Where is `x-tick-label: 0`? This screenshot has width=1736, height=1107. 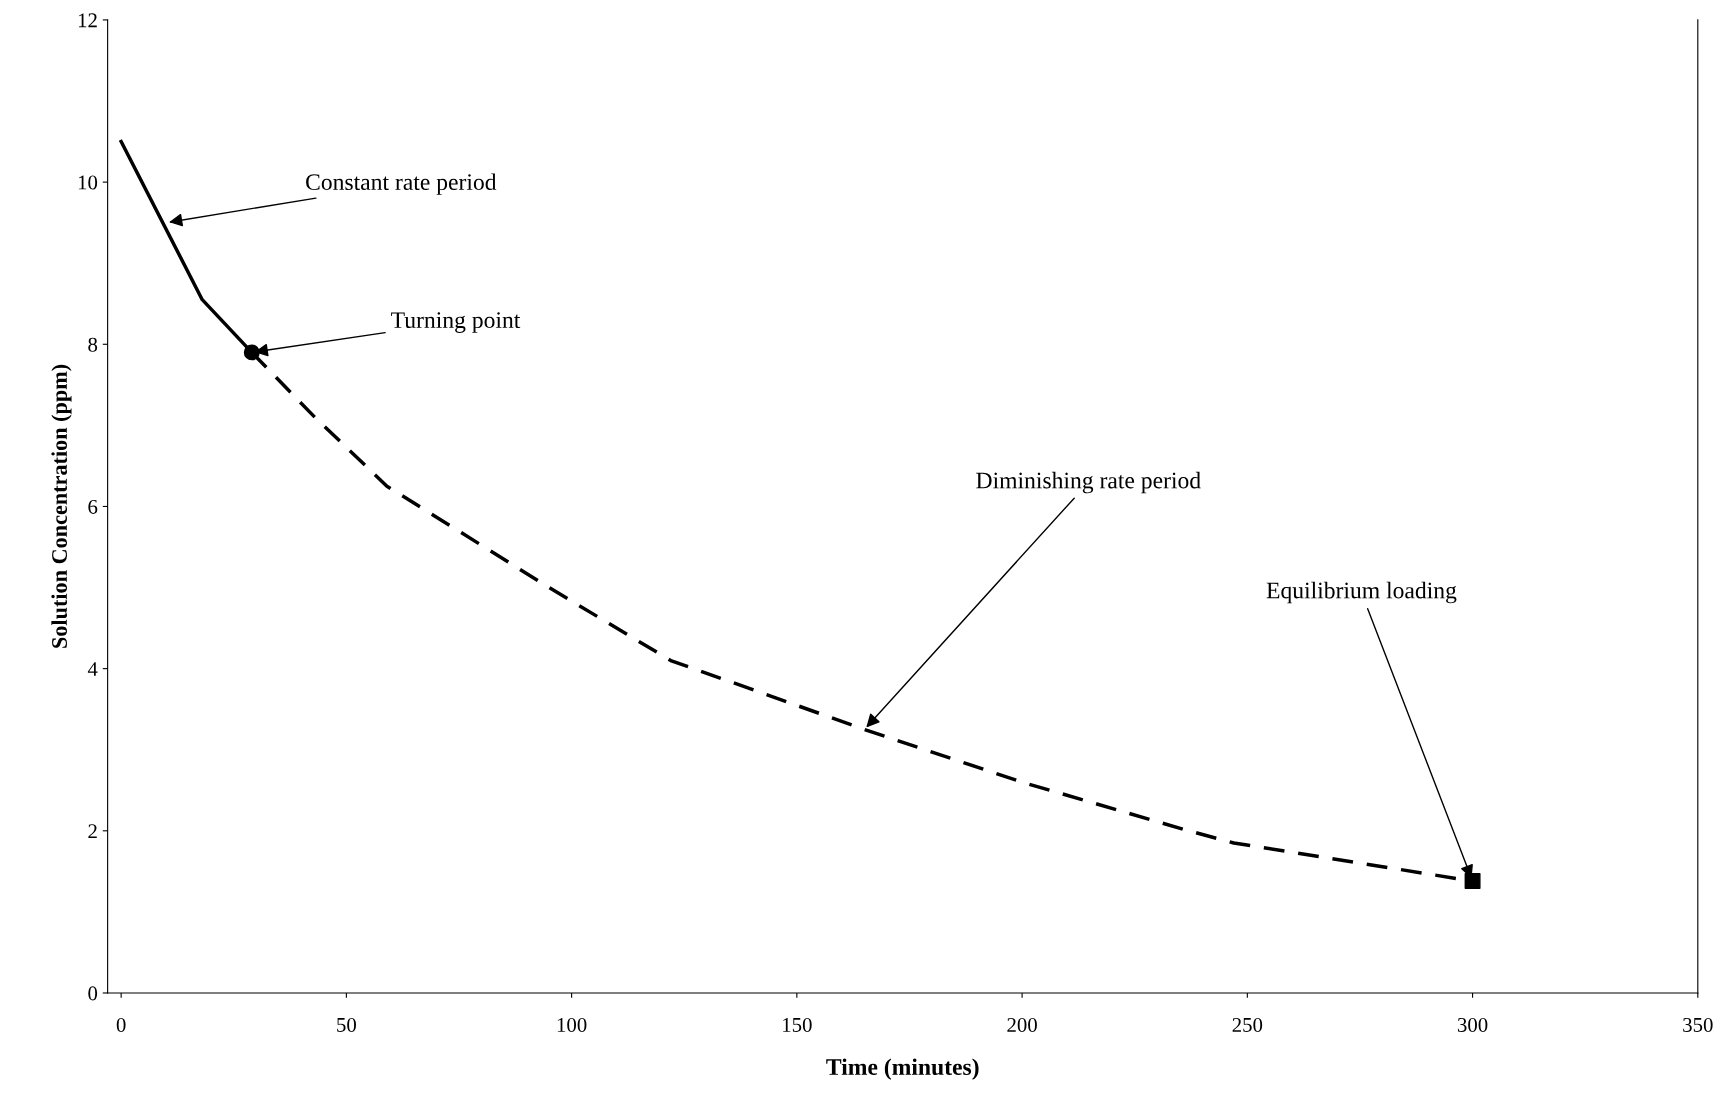 x-tick-label: 0 is located at coordinates (121, 1024).